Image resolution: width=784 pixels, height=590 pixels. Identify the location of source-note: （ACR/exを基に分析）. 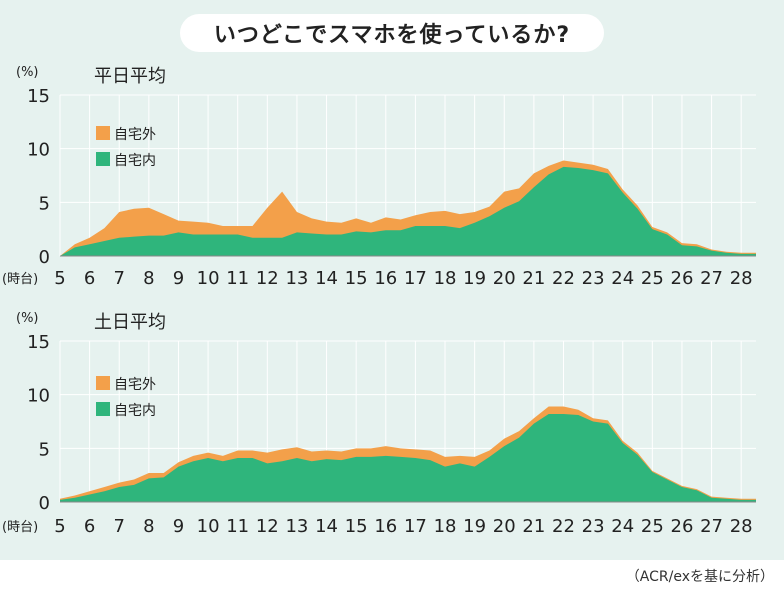
(699, 577).